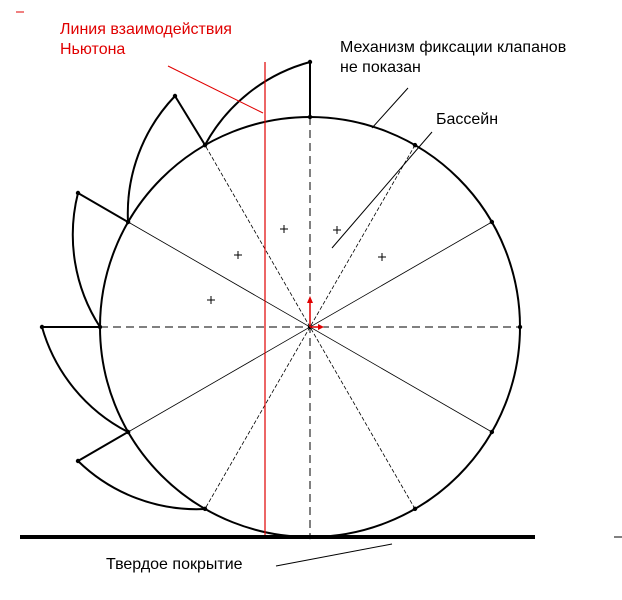 The image size is (622, 600). I want to click on ground-label: Твердое покрытие, so click(174, 564).